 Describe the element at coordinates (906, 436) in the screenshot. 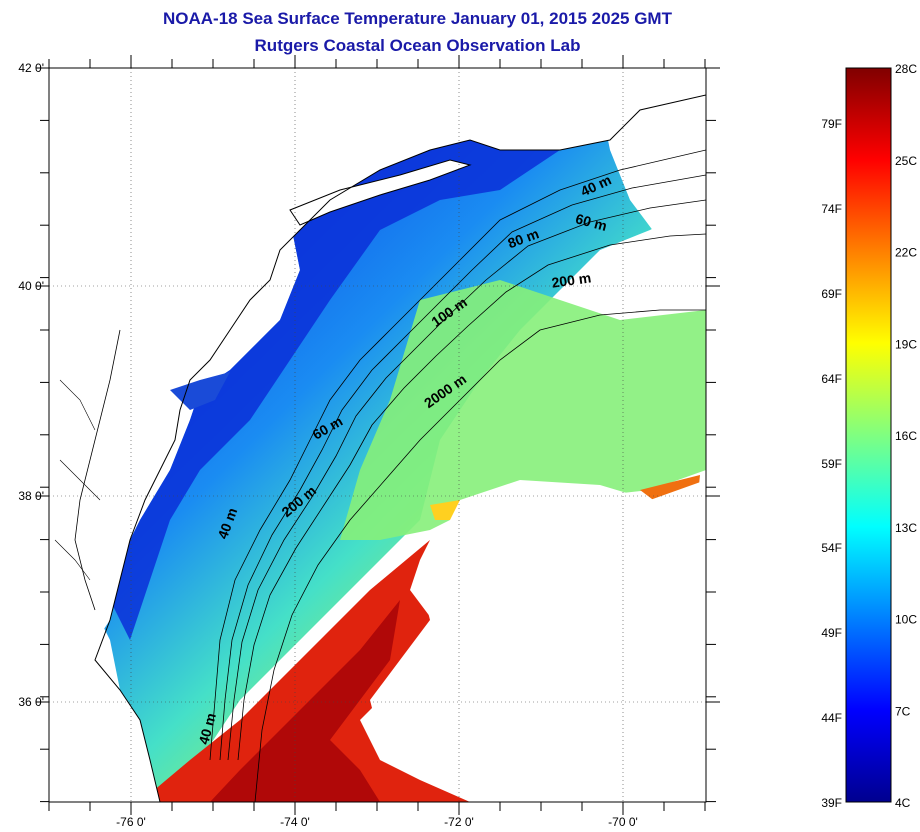

I see `colorbar-celsius-label: 16C` at that location.